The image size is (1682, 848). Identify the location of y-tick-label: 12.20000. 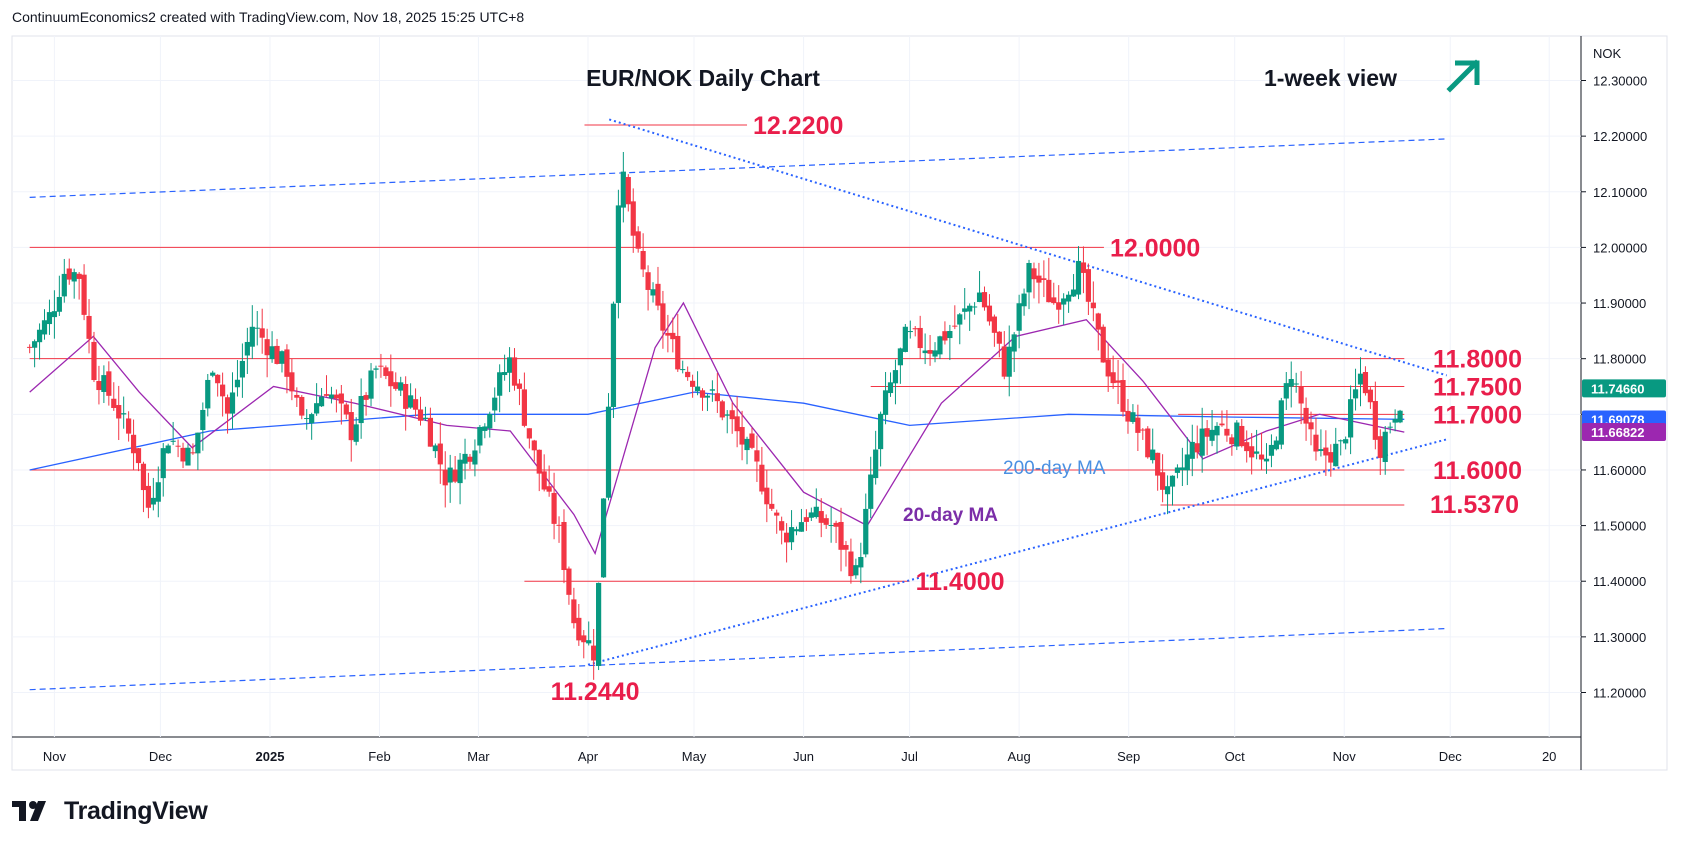
(1620, 136).